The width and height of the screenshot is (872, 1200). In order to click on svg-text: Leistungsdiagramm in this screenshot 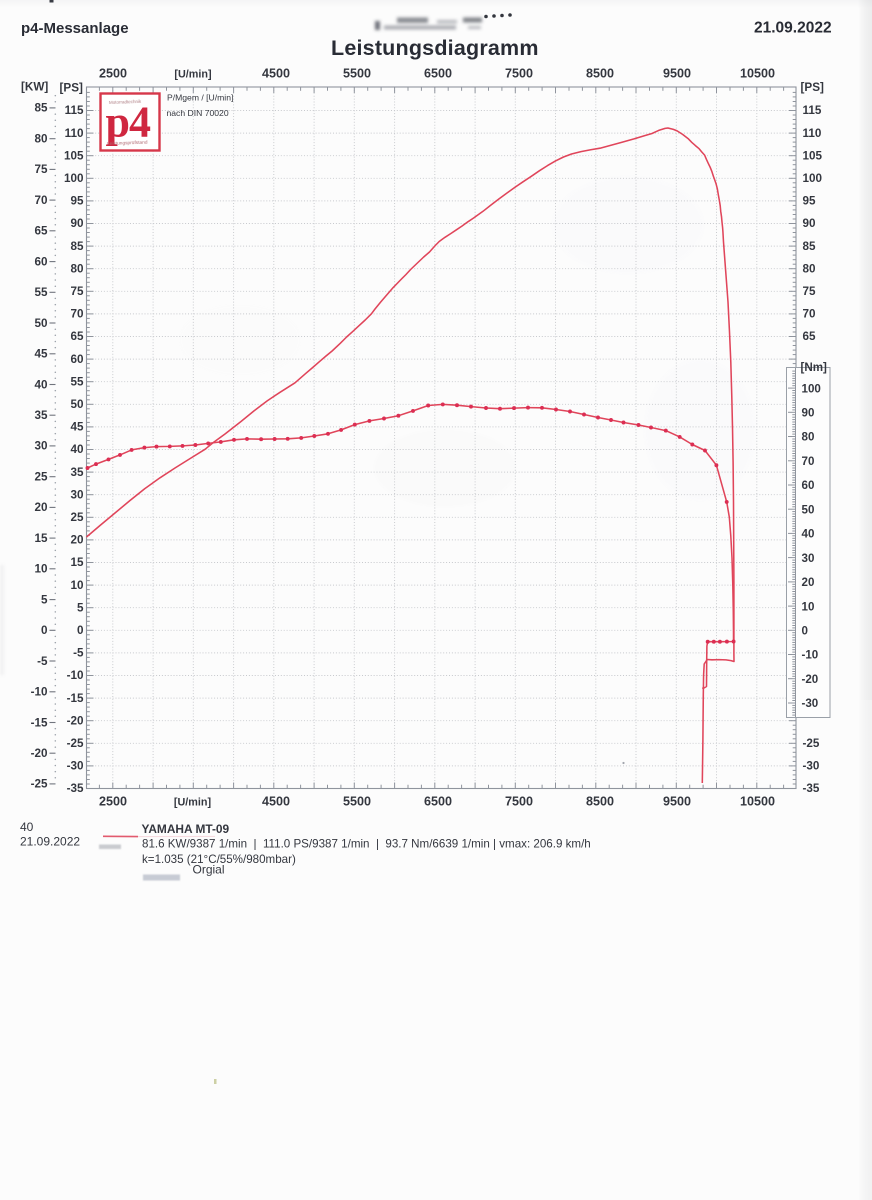, I will do `click(435, 48)`.